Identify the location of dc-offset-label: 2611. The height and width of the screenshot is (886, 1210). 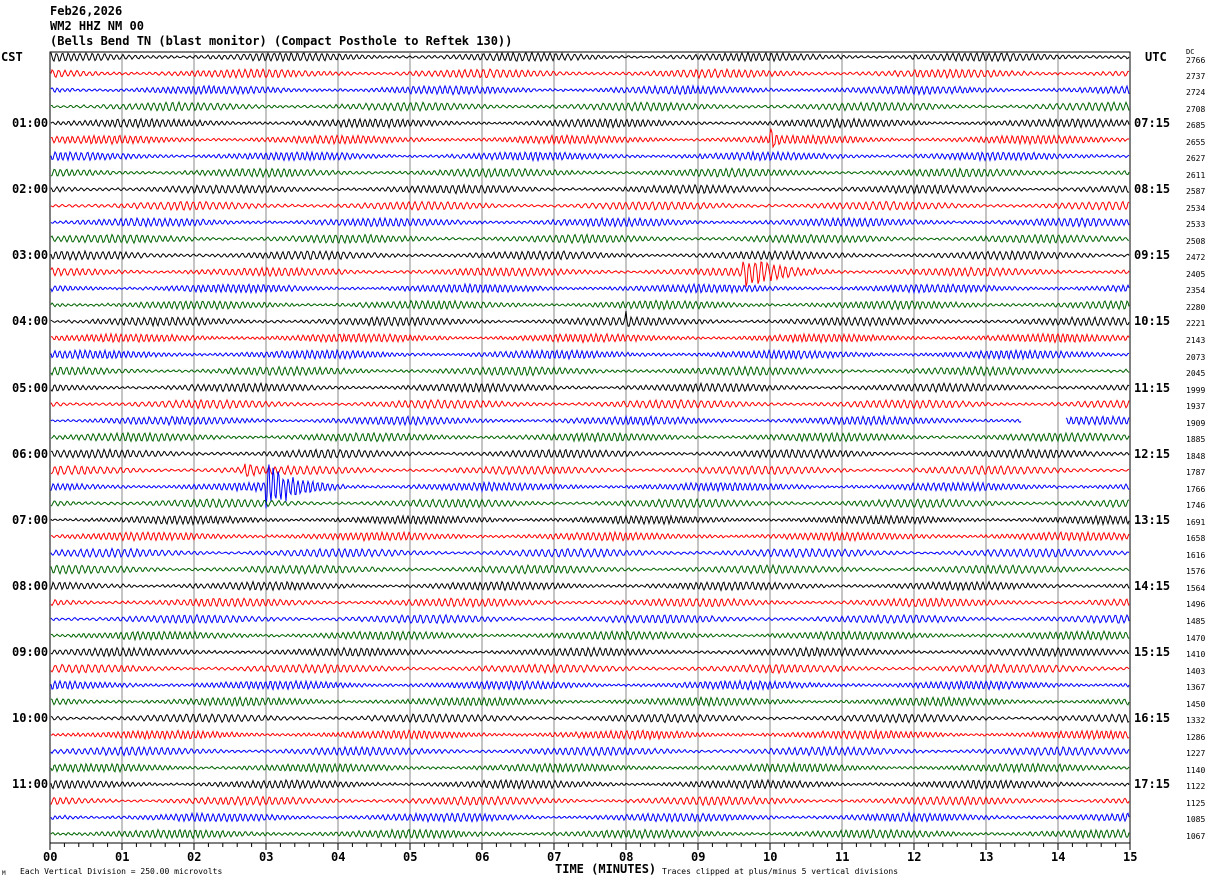
(1196, 175).